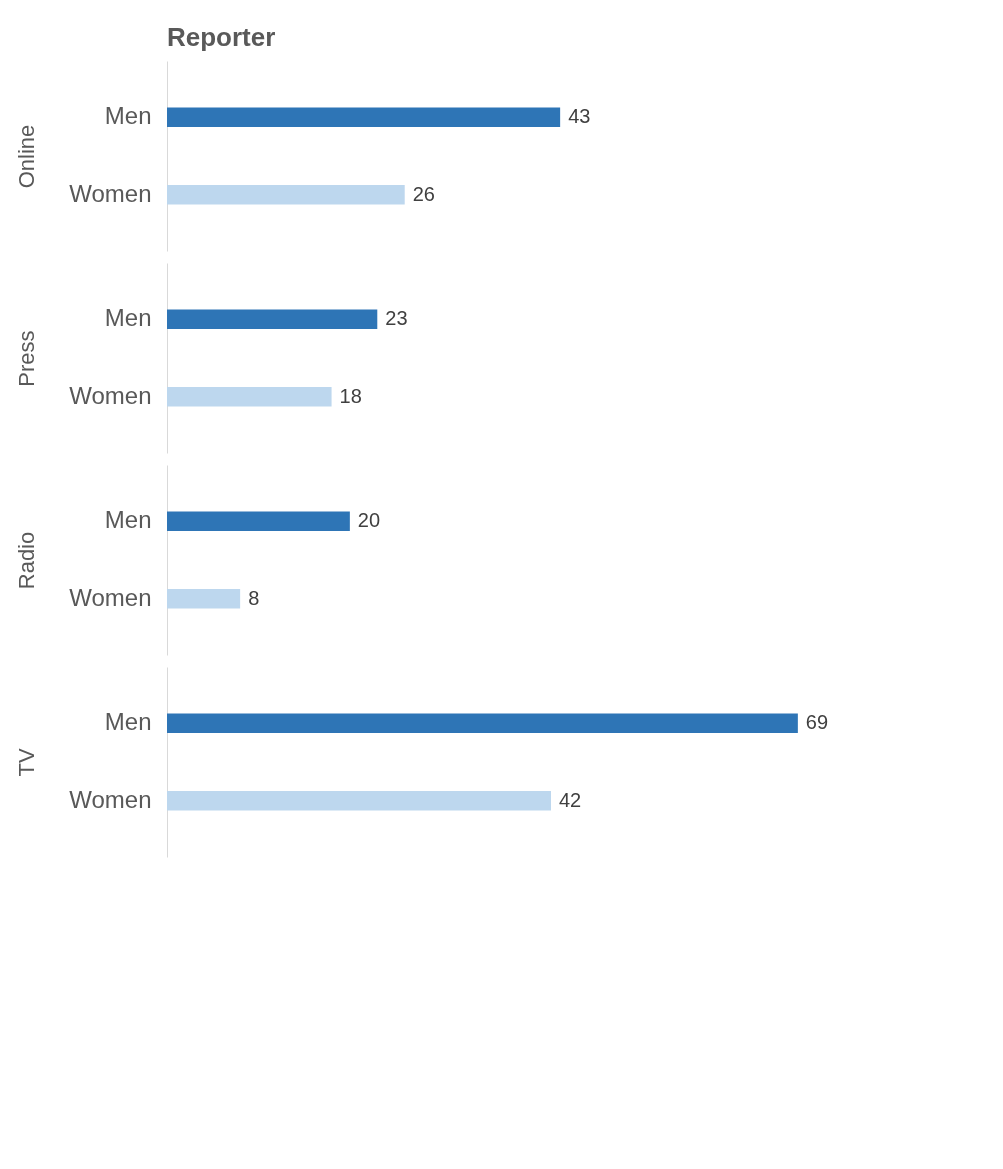  Describe the element at coordinates (27, 156) in the screenshot. I see `y-axis-title: Online` at that location.